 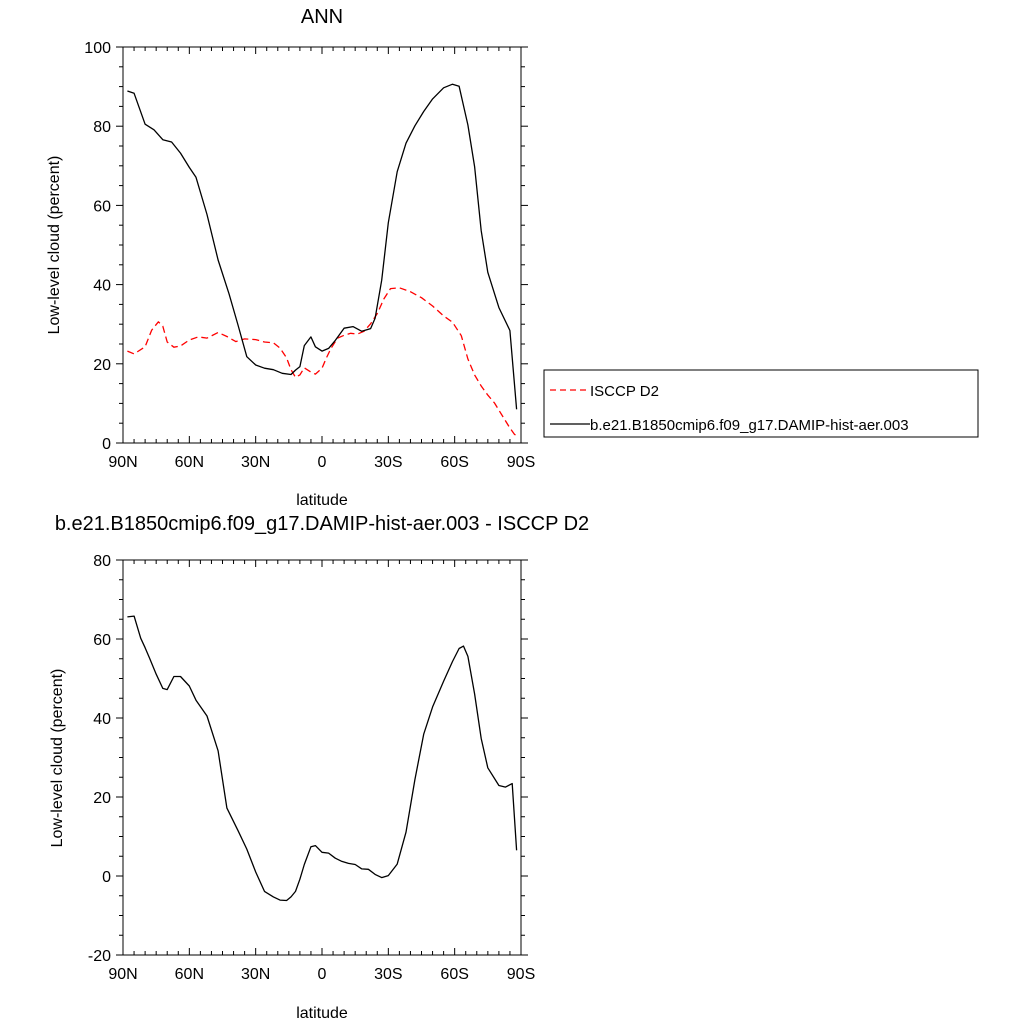 I want to click on top-chart-title: ANN, so click(x=322, y=17).